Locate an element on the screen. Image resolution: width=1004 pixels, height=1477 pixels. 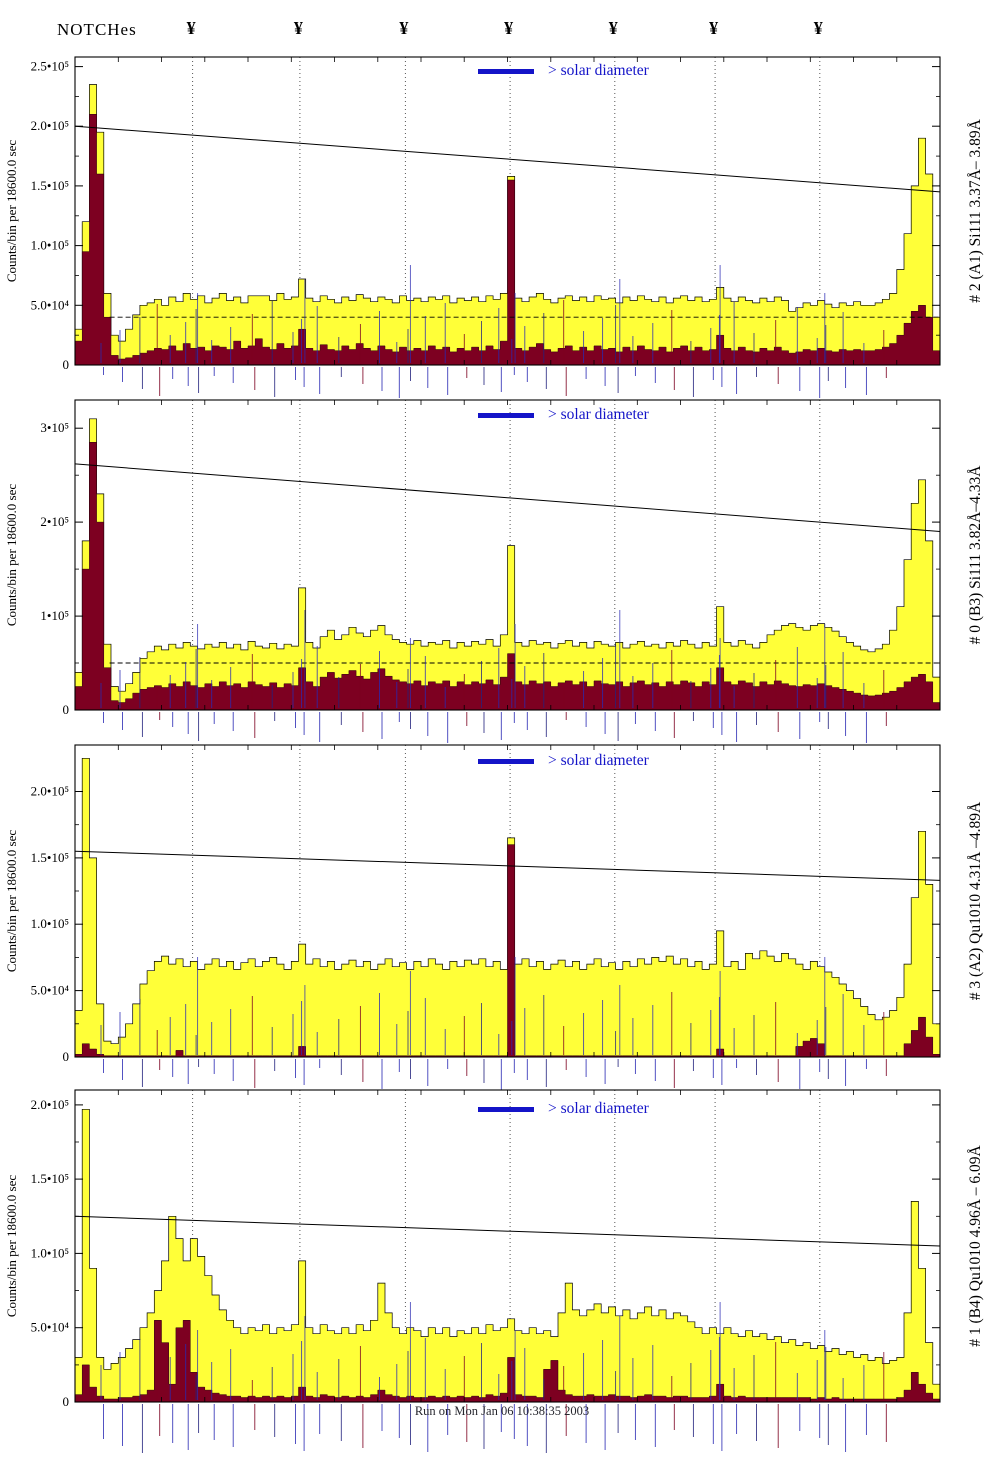
notches-label: NOTCHes is located at coordinates (97, 29).